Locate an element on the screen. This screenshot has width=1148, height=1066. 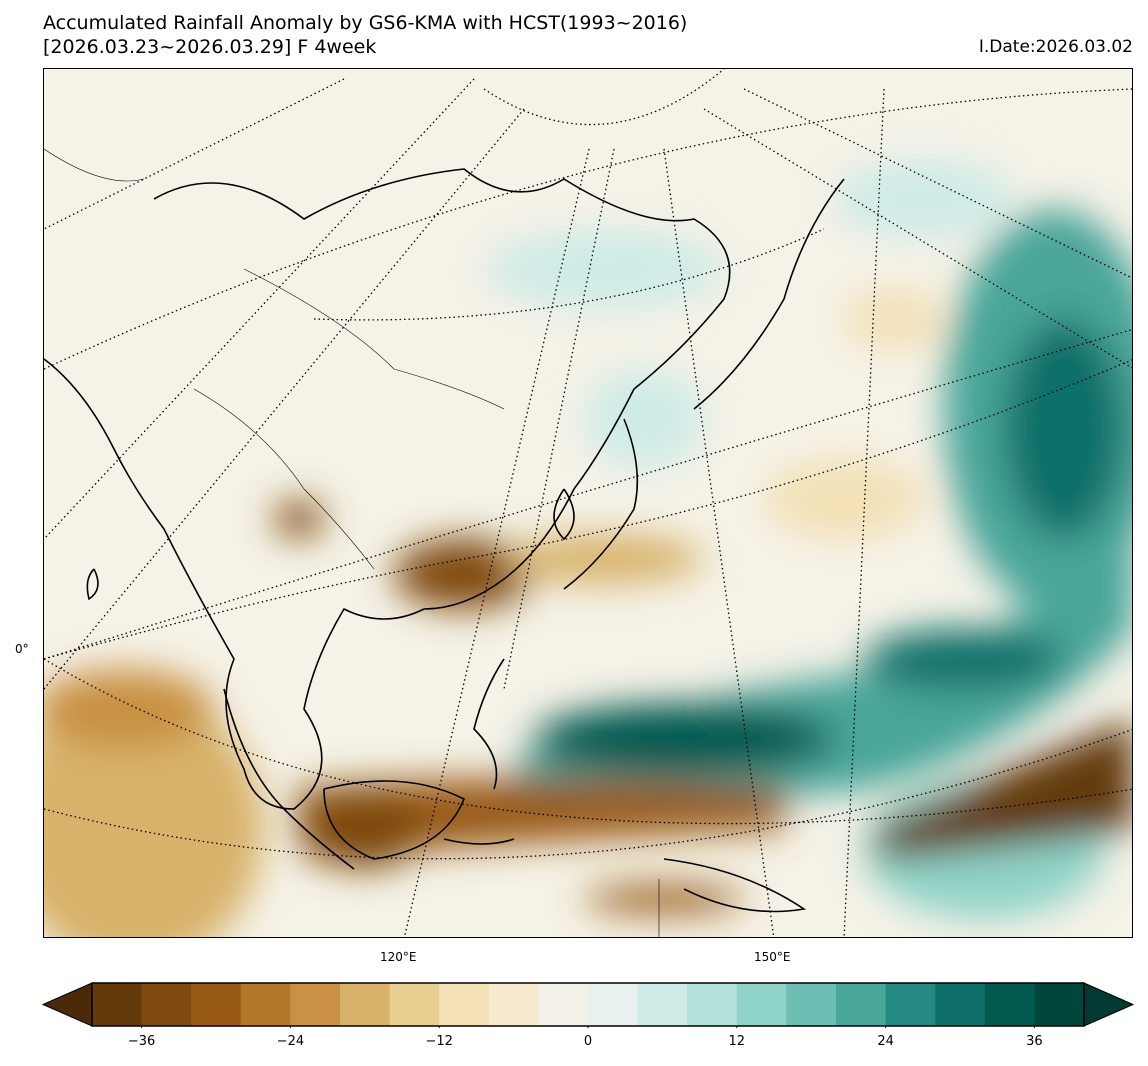
lon-label-150e: 150°E is located at coordinates (772, 957).